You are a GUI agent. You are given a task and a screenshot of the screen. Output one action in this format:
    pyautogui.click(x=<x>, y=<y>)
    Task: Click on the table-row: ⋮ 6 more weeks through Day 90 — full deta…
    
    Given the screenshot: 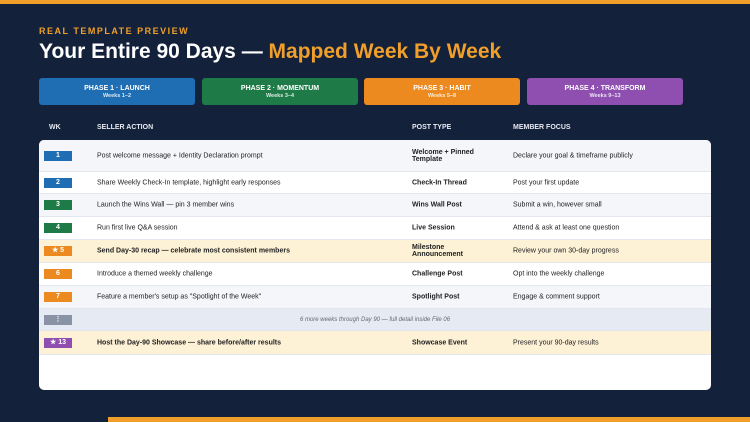 What is the action you would take?
    pyautogui.click(x=375, y=320)
    